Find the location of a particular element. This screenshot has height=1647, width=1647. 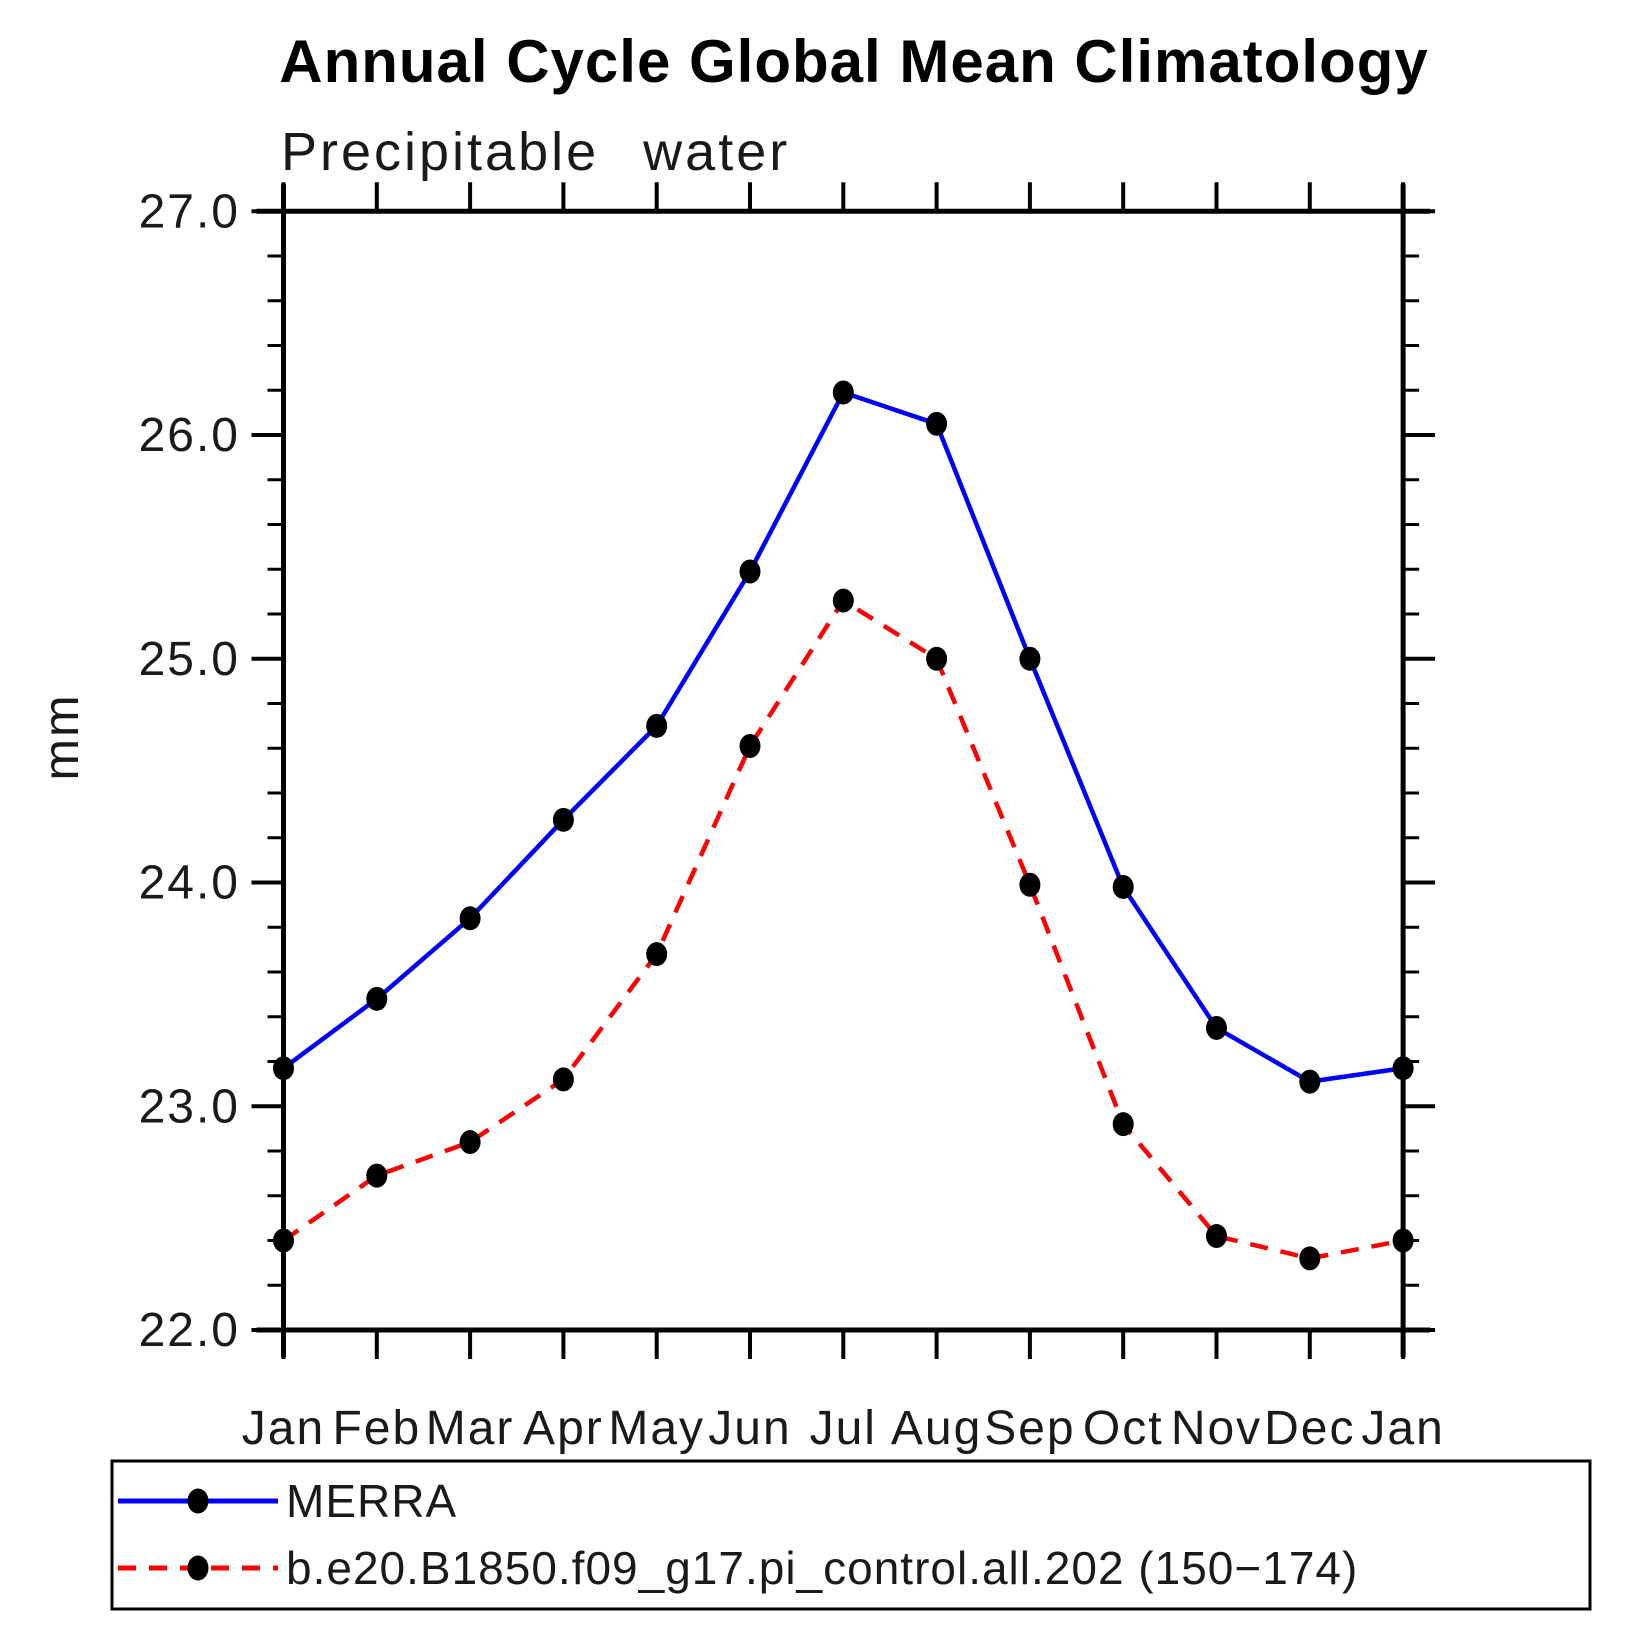

chart-subtitle: Precipitable water is located at coordinates (535, 152).